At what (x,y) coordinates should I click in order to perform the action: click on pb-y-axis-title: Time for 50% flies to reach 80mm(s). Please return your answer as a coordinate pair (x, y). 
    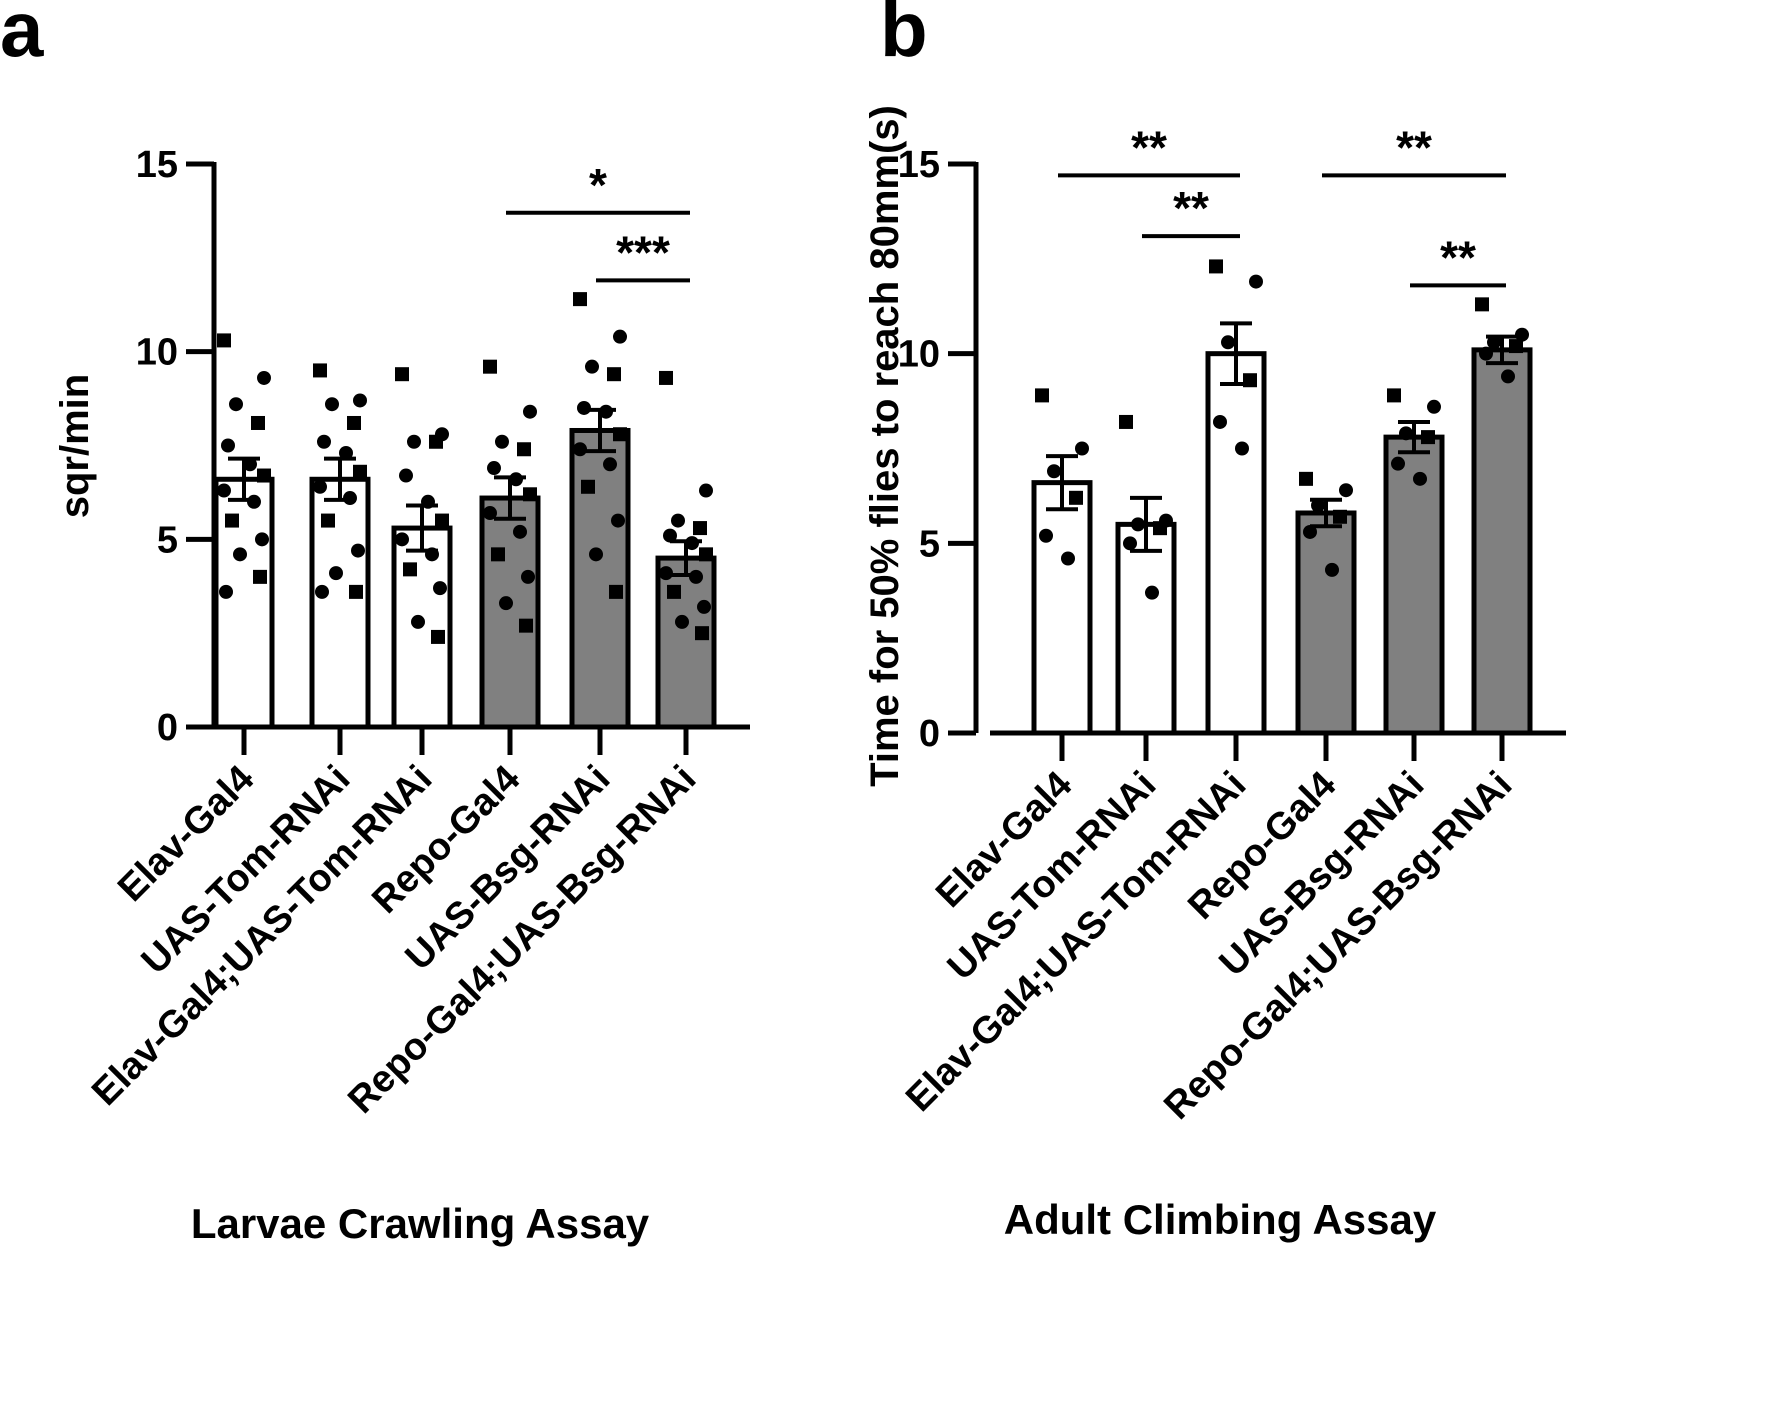
    Looking at the image, I should click on (885, 446).